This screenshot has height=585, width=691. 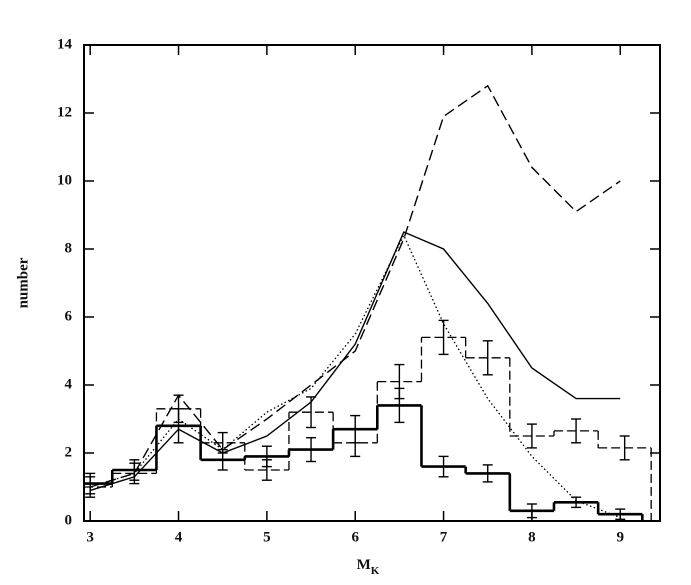 I want to click on x-axis-label-sub: K, so click(x=375, y=571).